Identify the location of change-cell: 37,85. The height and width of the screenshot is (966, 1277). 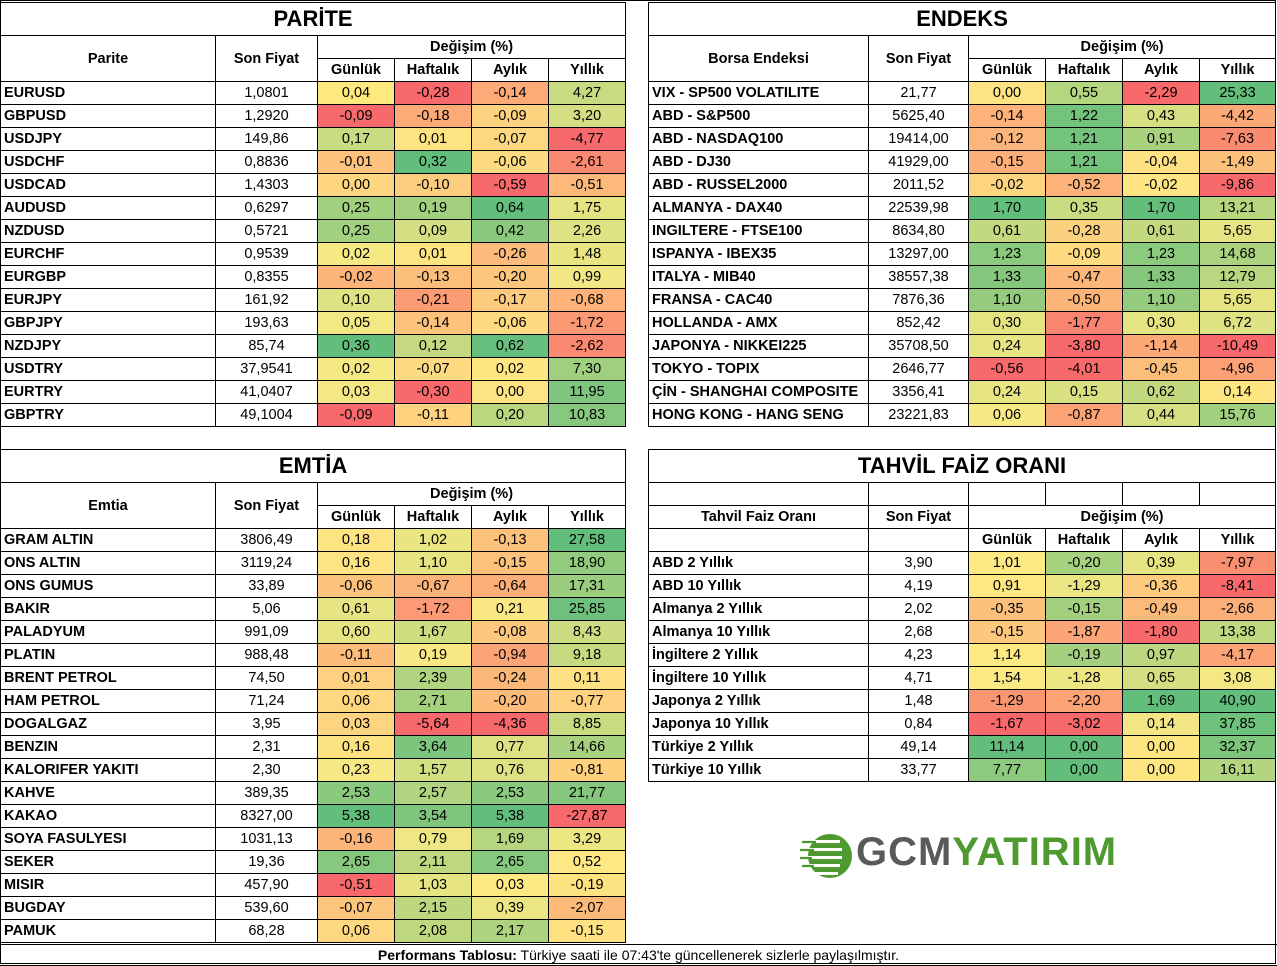
(1237, 724).